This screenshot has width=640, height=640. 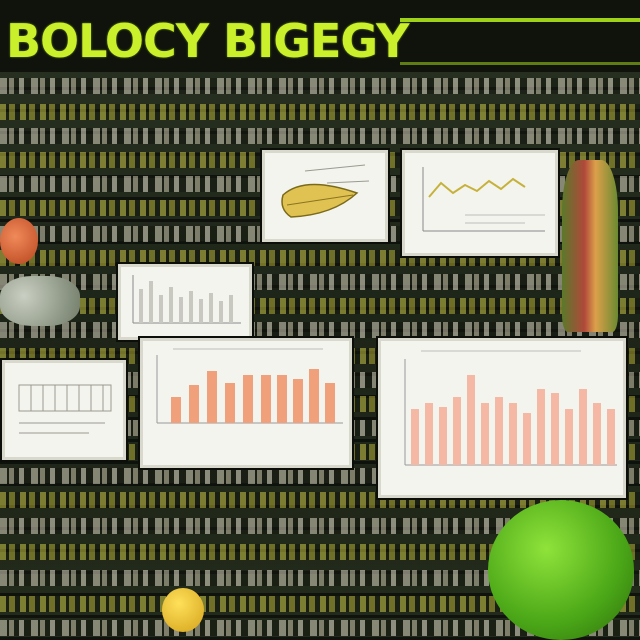 What do you see at coordinates (183, 610) in the screenshot?
I see `seed-icon` at bounding box center [183, 610].